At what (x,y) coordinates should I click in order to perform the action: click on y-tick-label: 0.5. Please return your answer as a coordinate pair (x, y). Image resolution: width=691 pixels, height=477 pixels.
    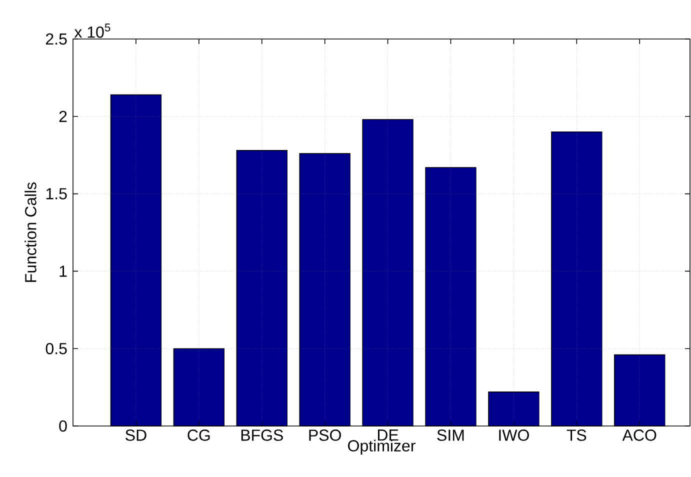
    Looking at the image, I should click on (56, 348).